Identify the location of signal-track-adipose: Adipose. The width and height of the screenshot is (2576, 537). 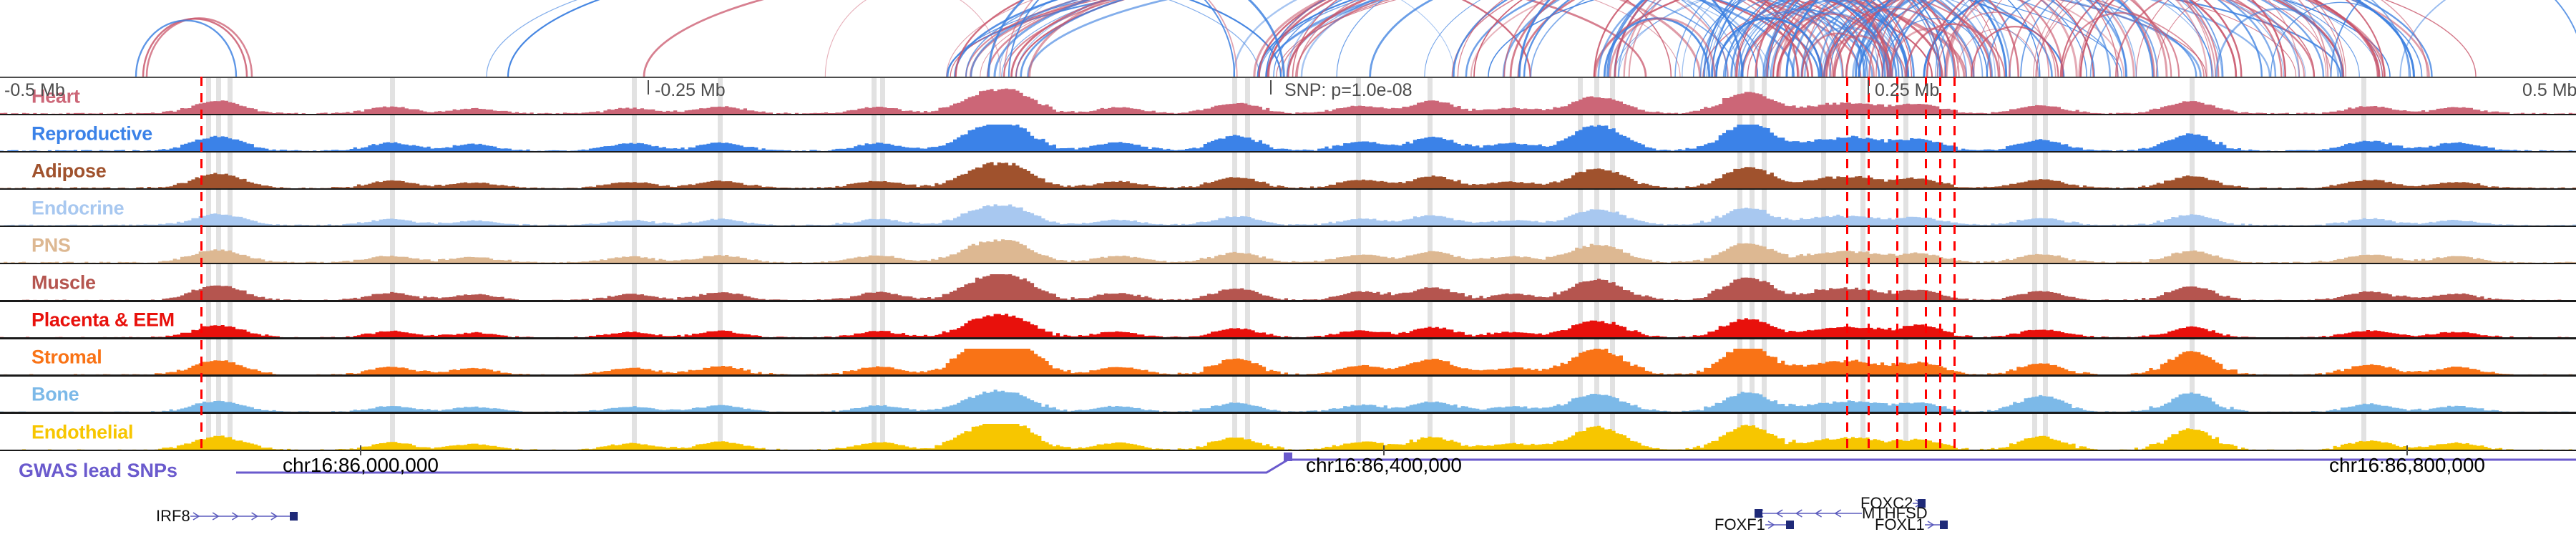
(1288, 171).